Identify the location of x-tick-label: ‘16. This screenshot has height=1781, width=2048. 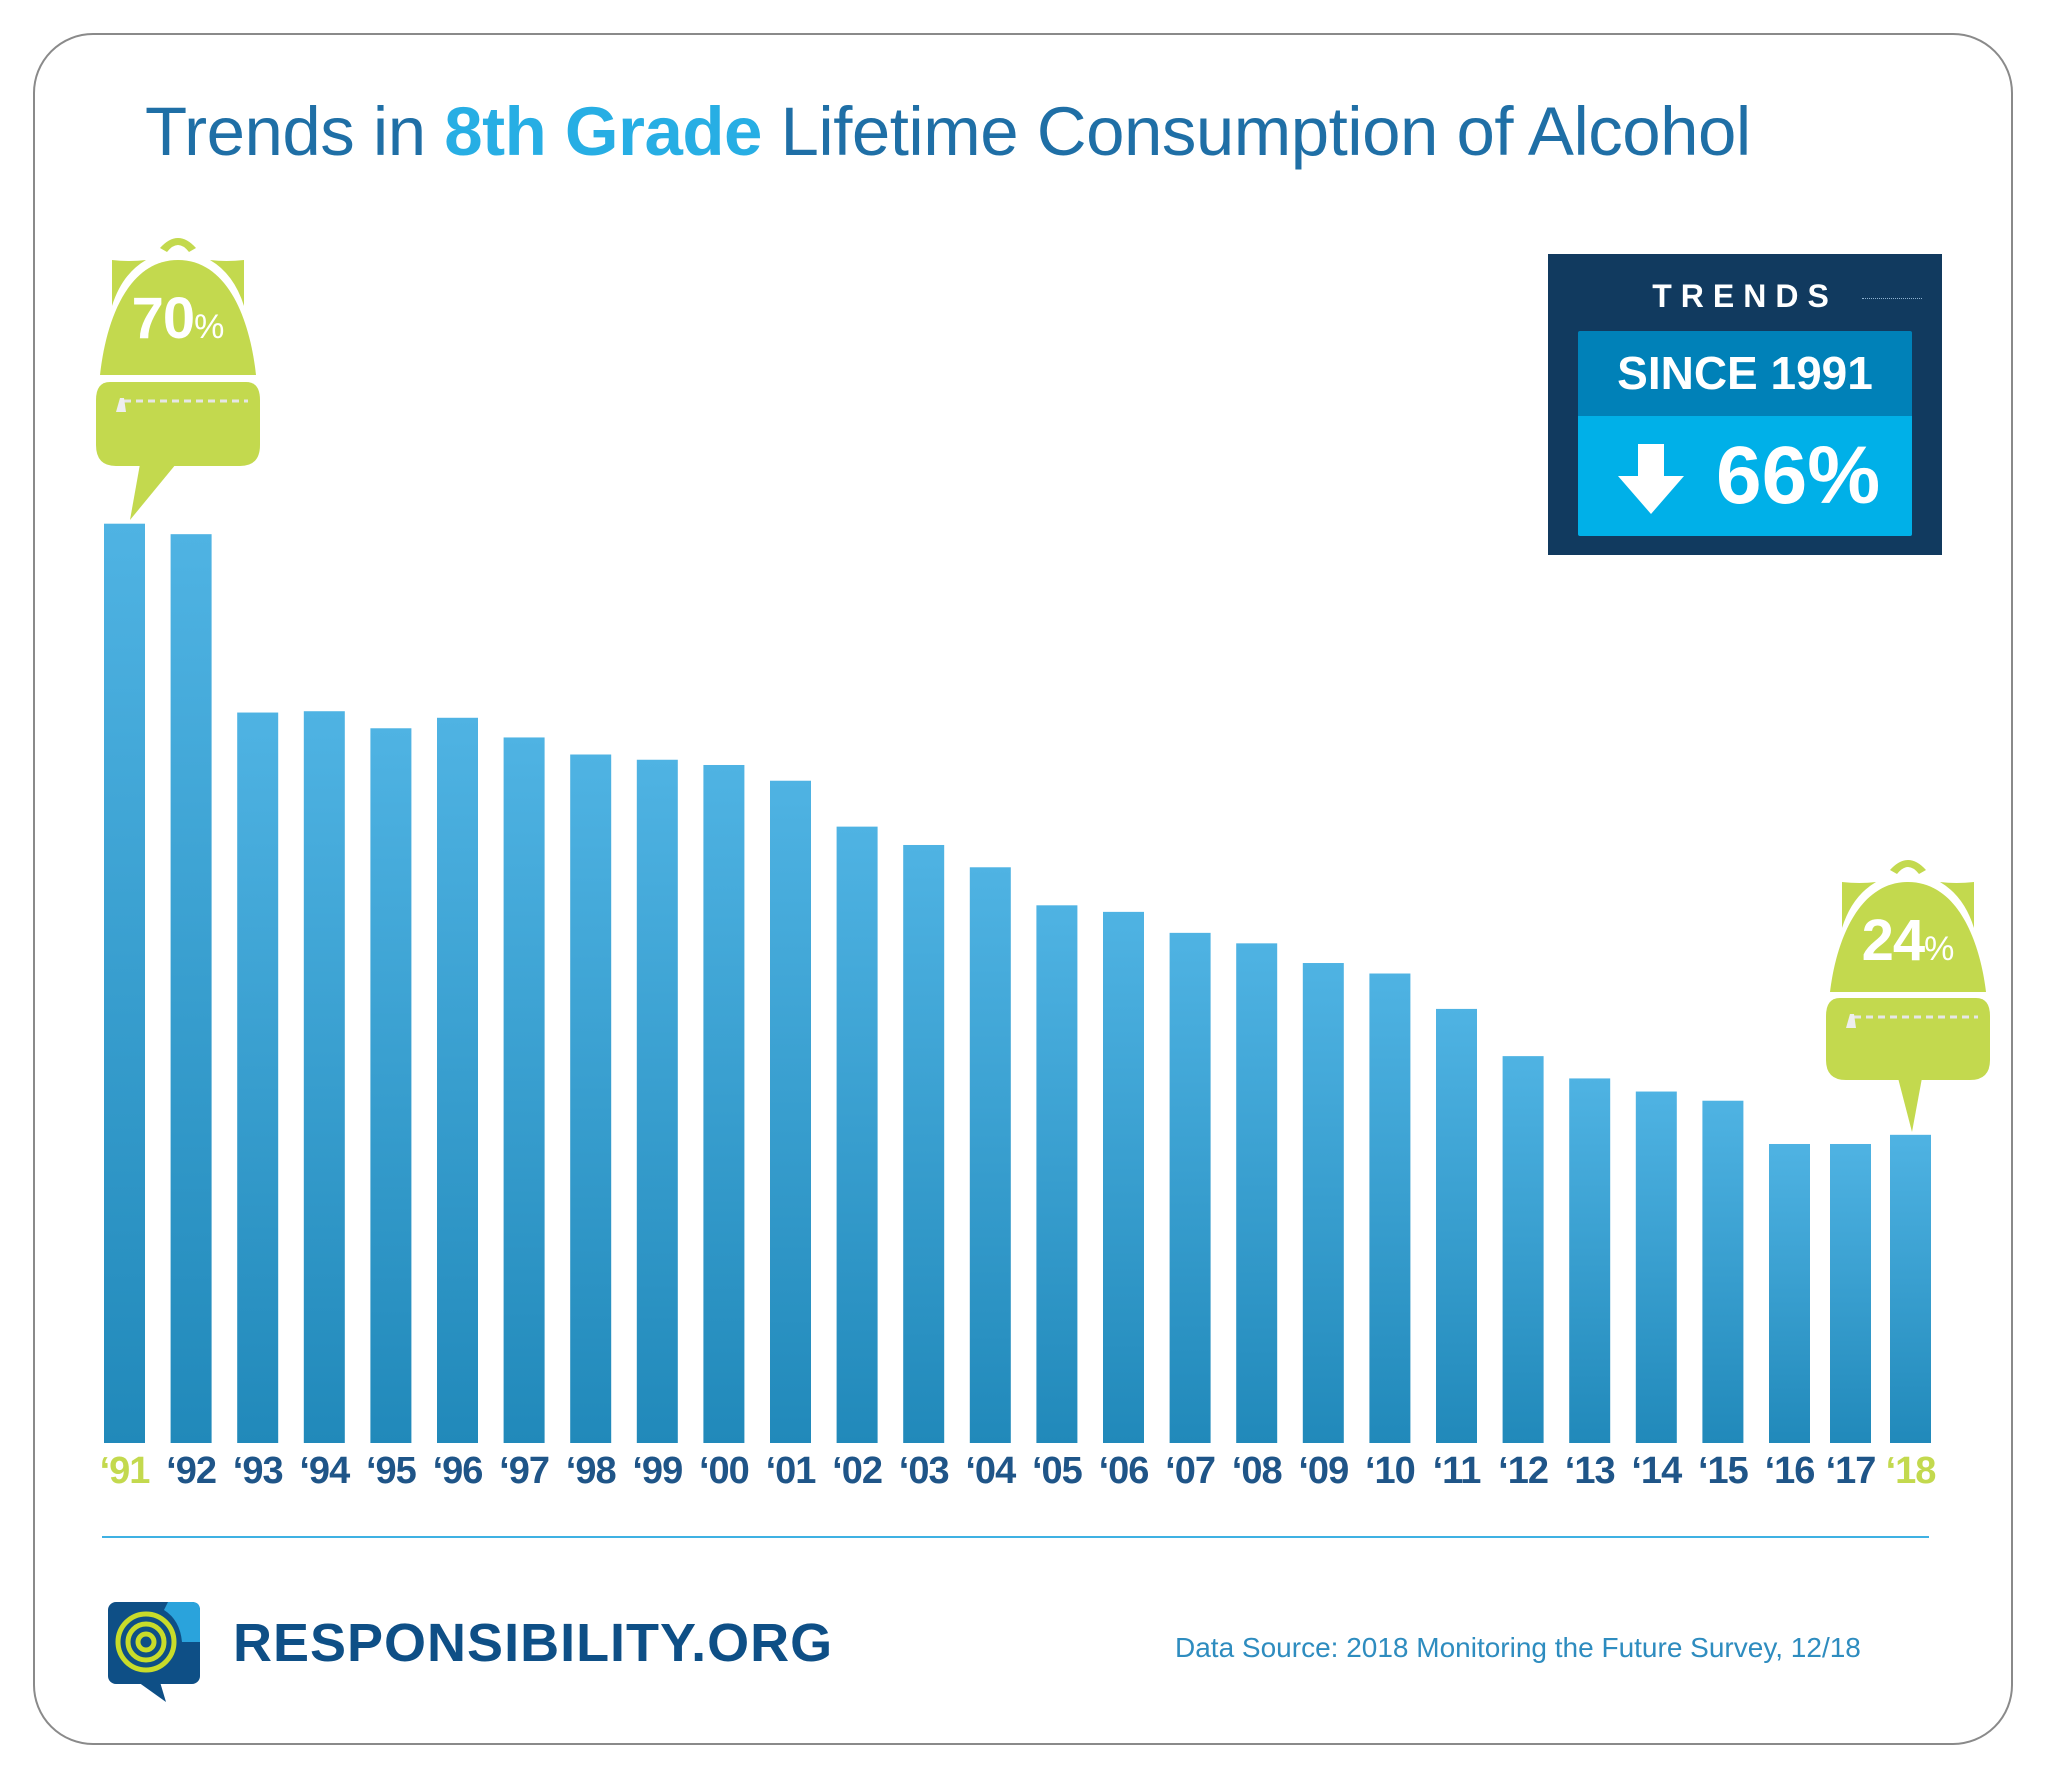
(1790, 1471).